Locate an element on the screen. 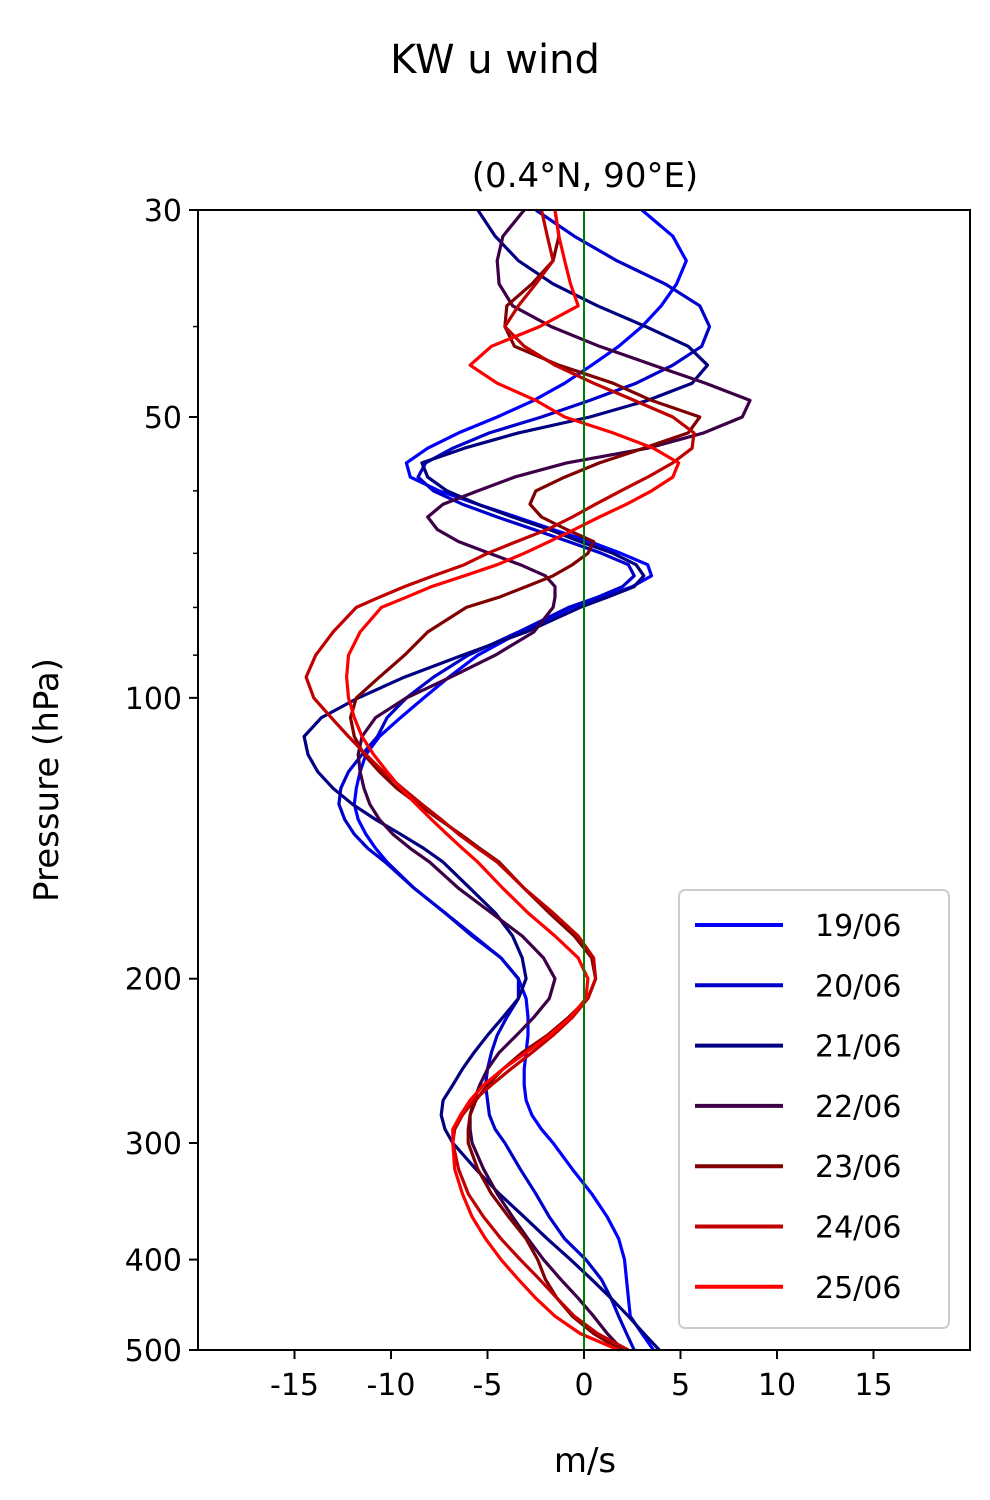 The width and height of the screenshot is (990, 1500). x-tick-label: -10 is located at coordinates (391, 1385).